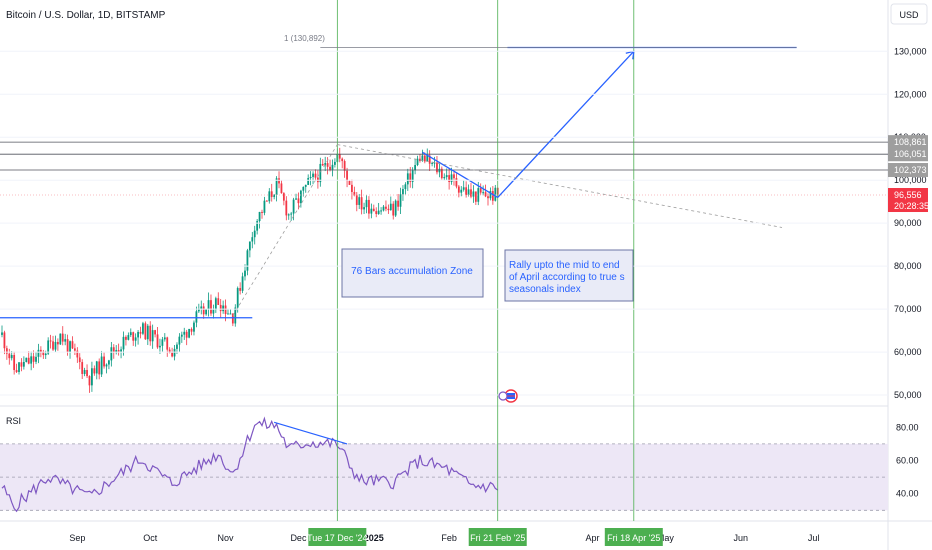 The width and height of the screenshot is (932, 550). I want to click on rally-note-box, so click(569, 275).